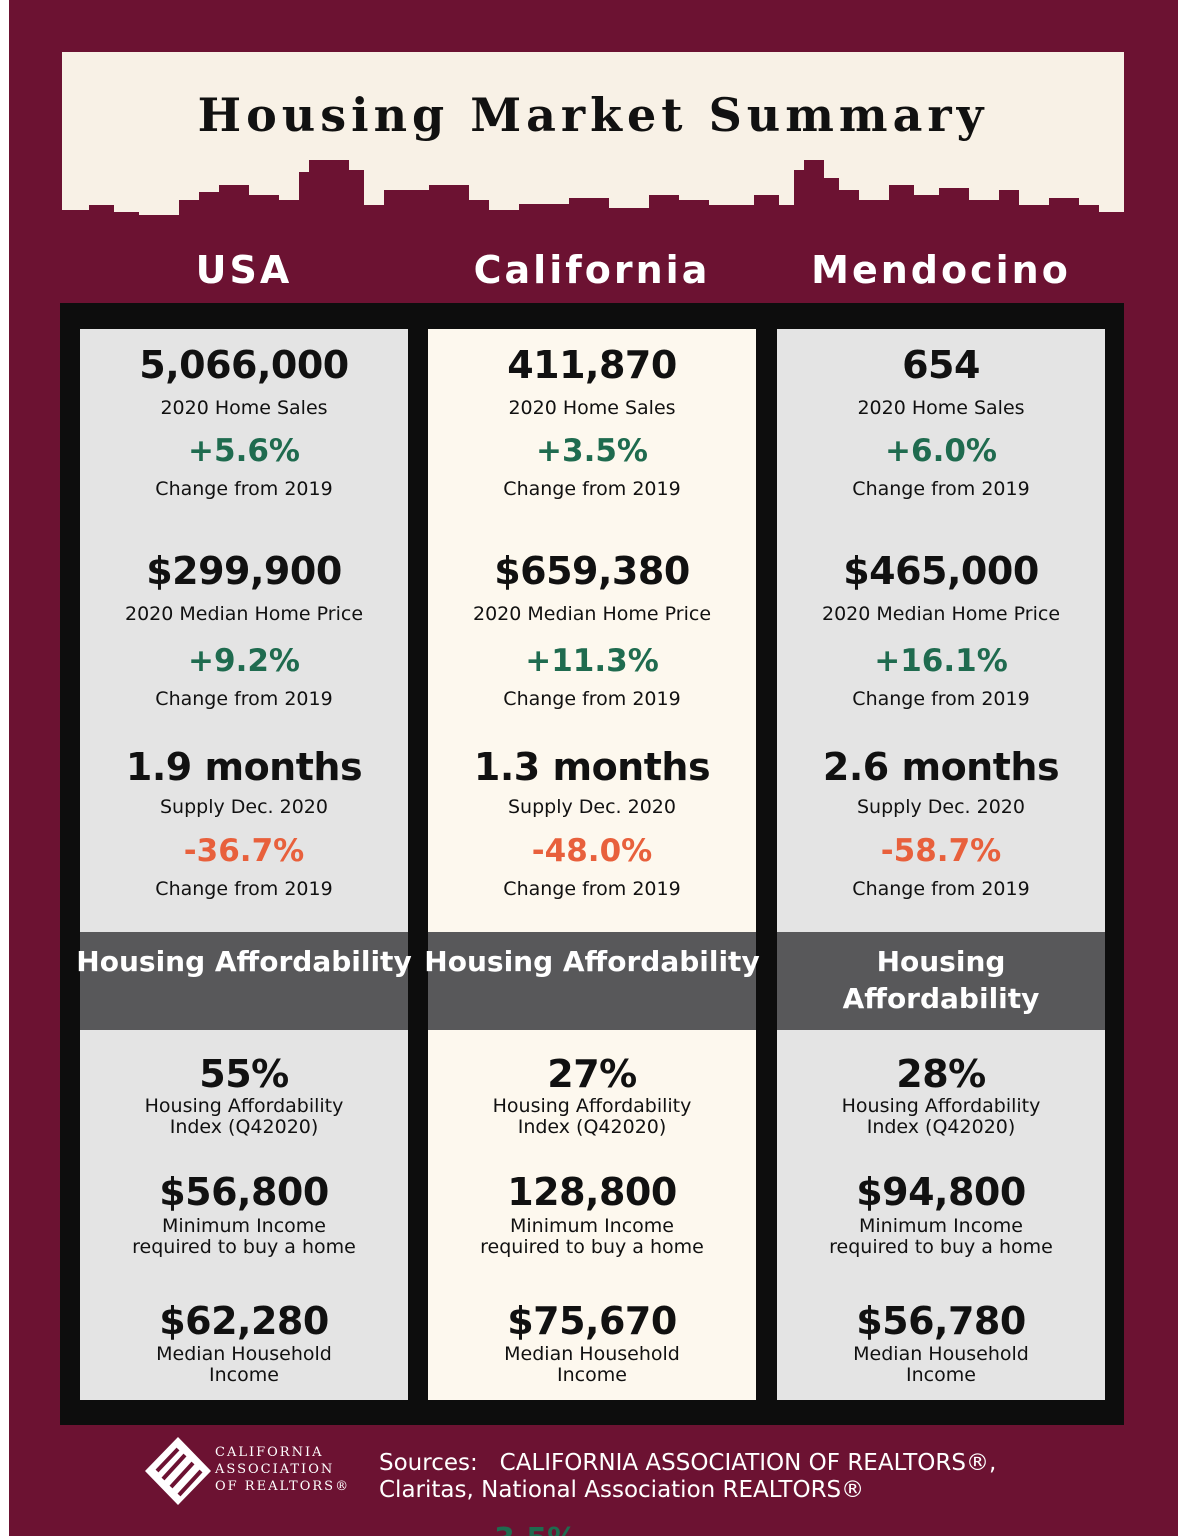  I want to click on metric-change: +16.1%, so click(941, 661).